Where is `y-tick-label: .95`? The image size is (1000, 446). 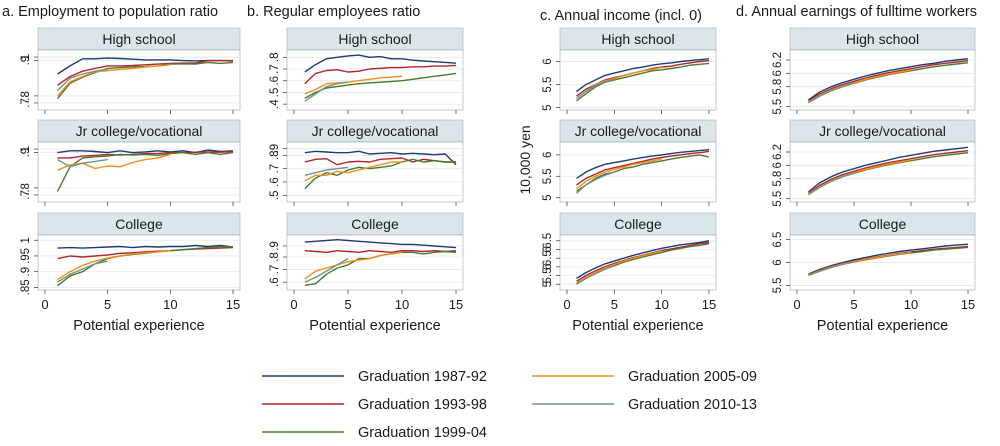 y-tick-label: .95 is located at coordinates (26, 256).